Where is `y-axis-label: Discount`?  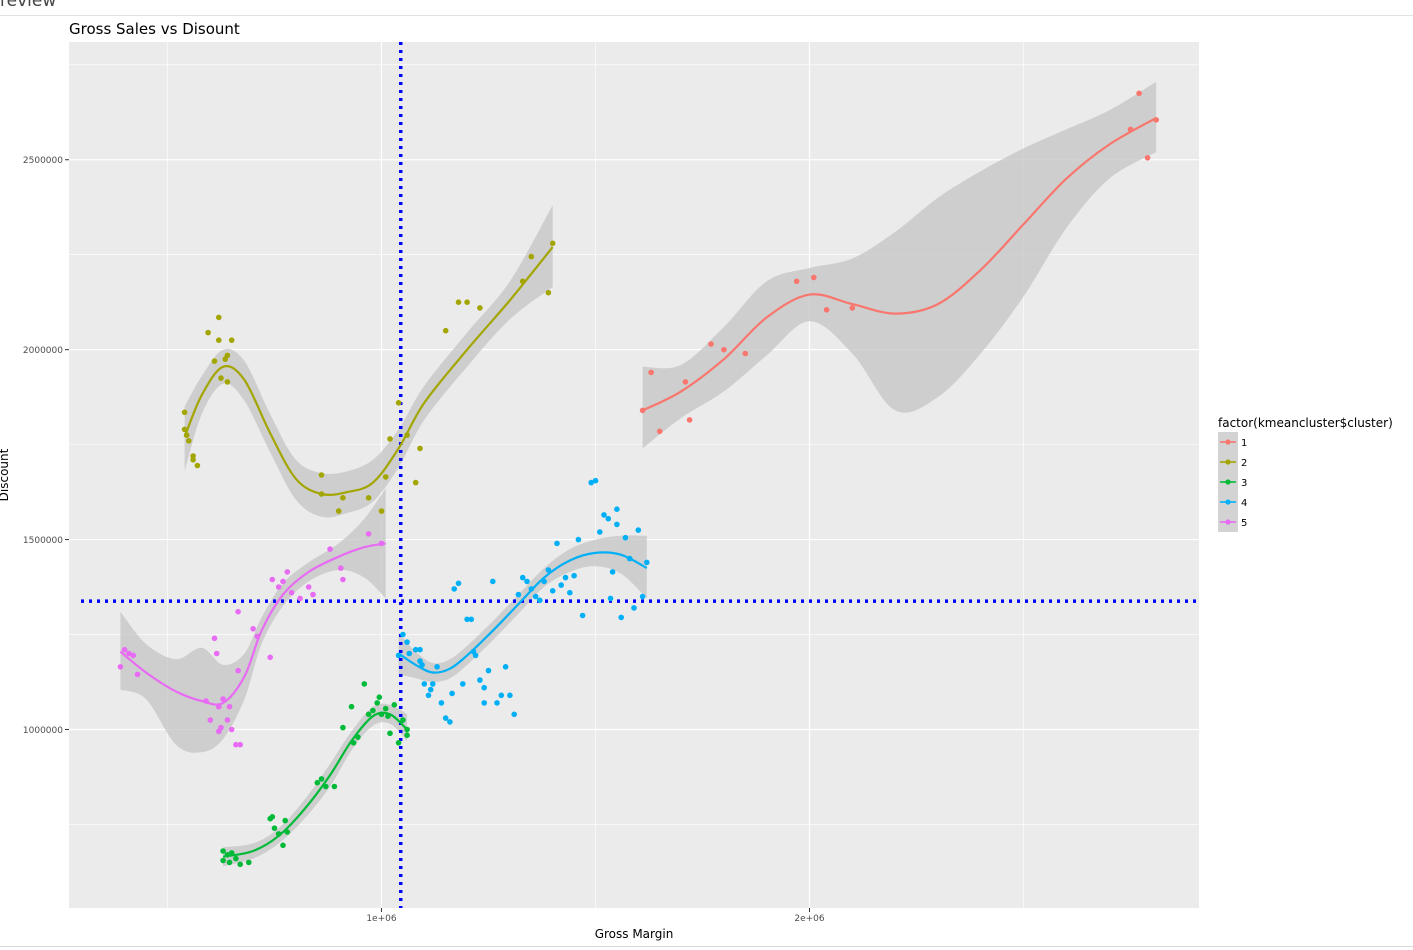 y-axis-label: Discount is located at coordinates (5, 474).